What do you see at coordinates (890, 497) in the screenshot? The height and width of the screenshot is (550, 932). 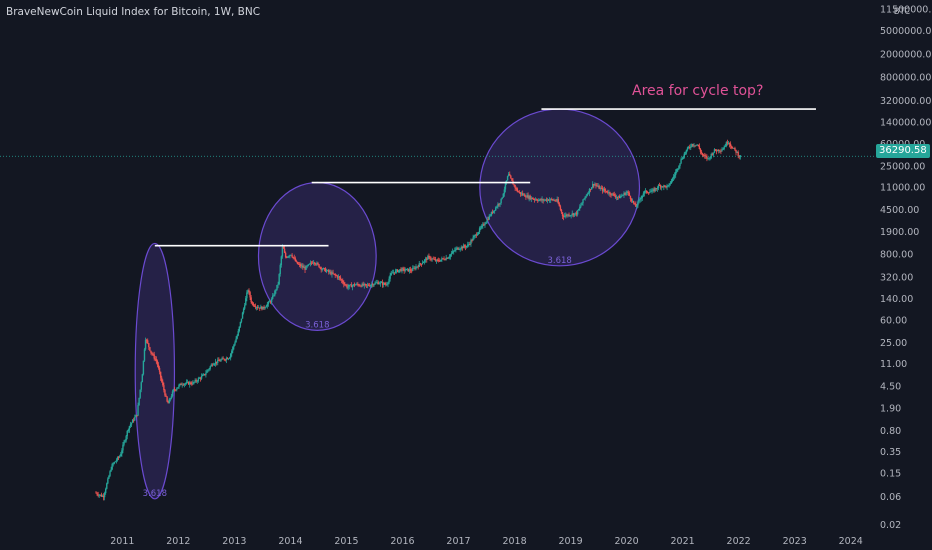 I see `y-tick-label: 0.06` at bounding box center [890, 497].